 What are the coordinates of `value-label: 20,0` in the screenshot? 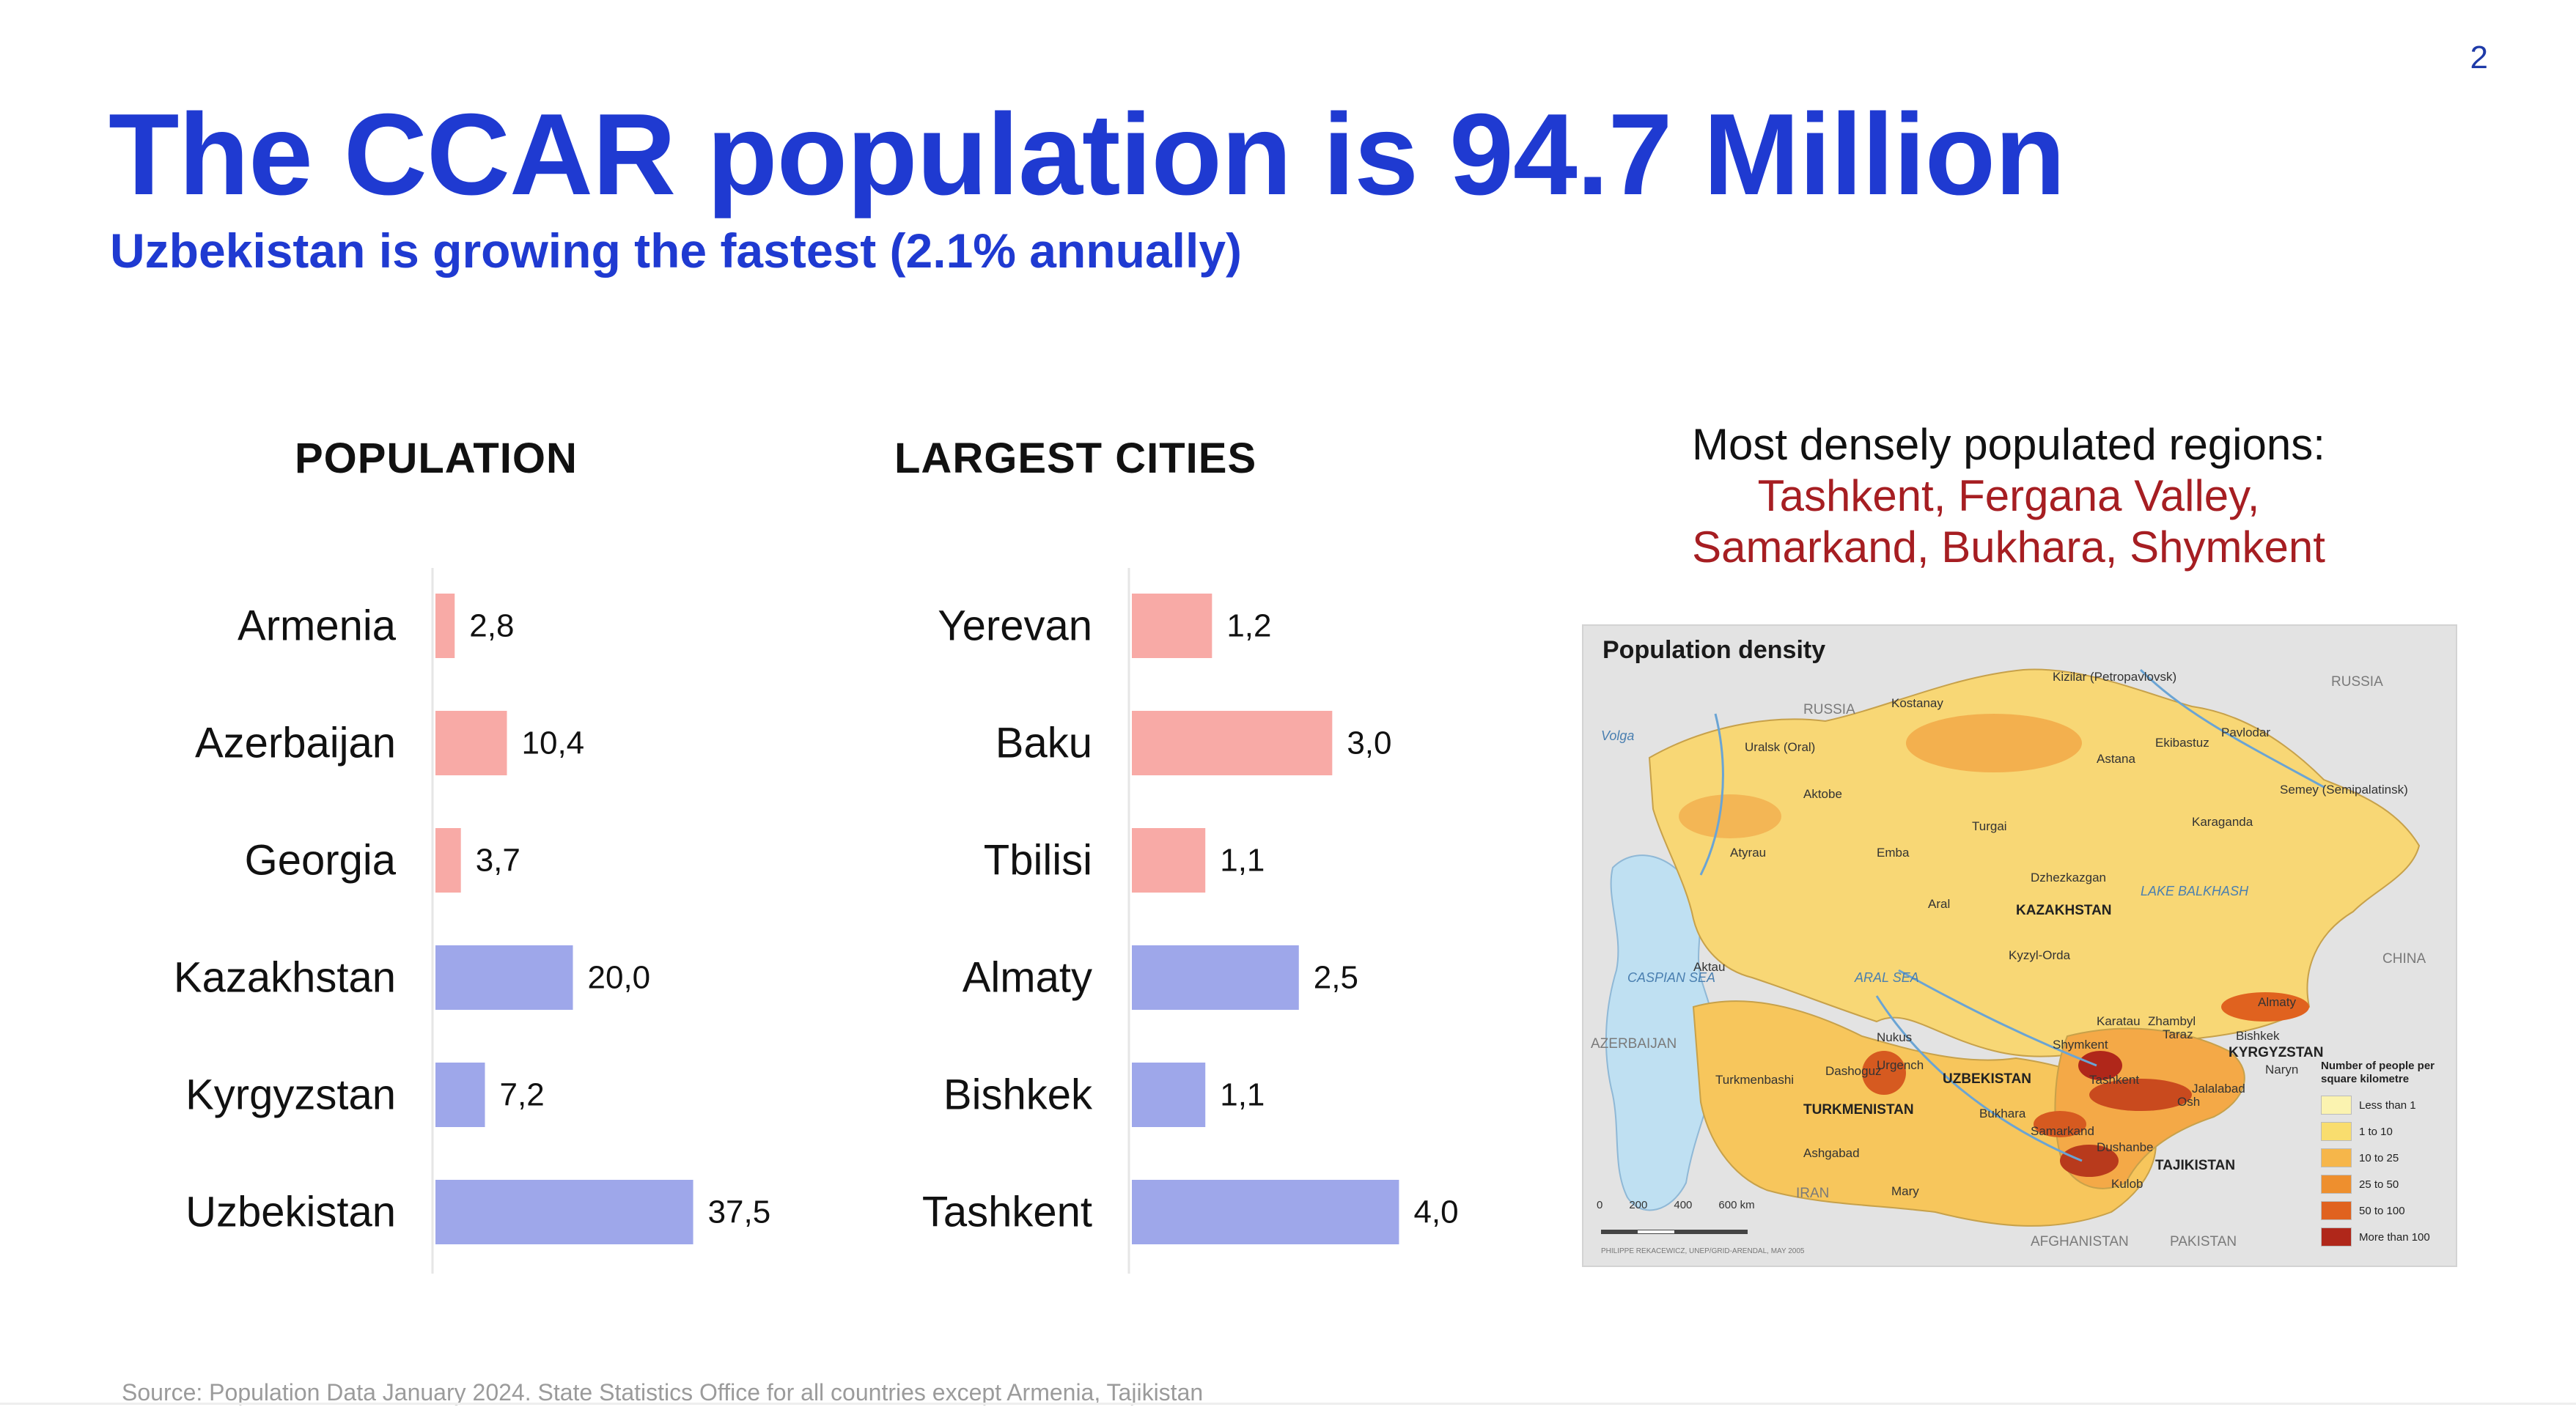 It's located at (619, 978).